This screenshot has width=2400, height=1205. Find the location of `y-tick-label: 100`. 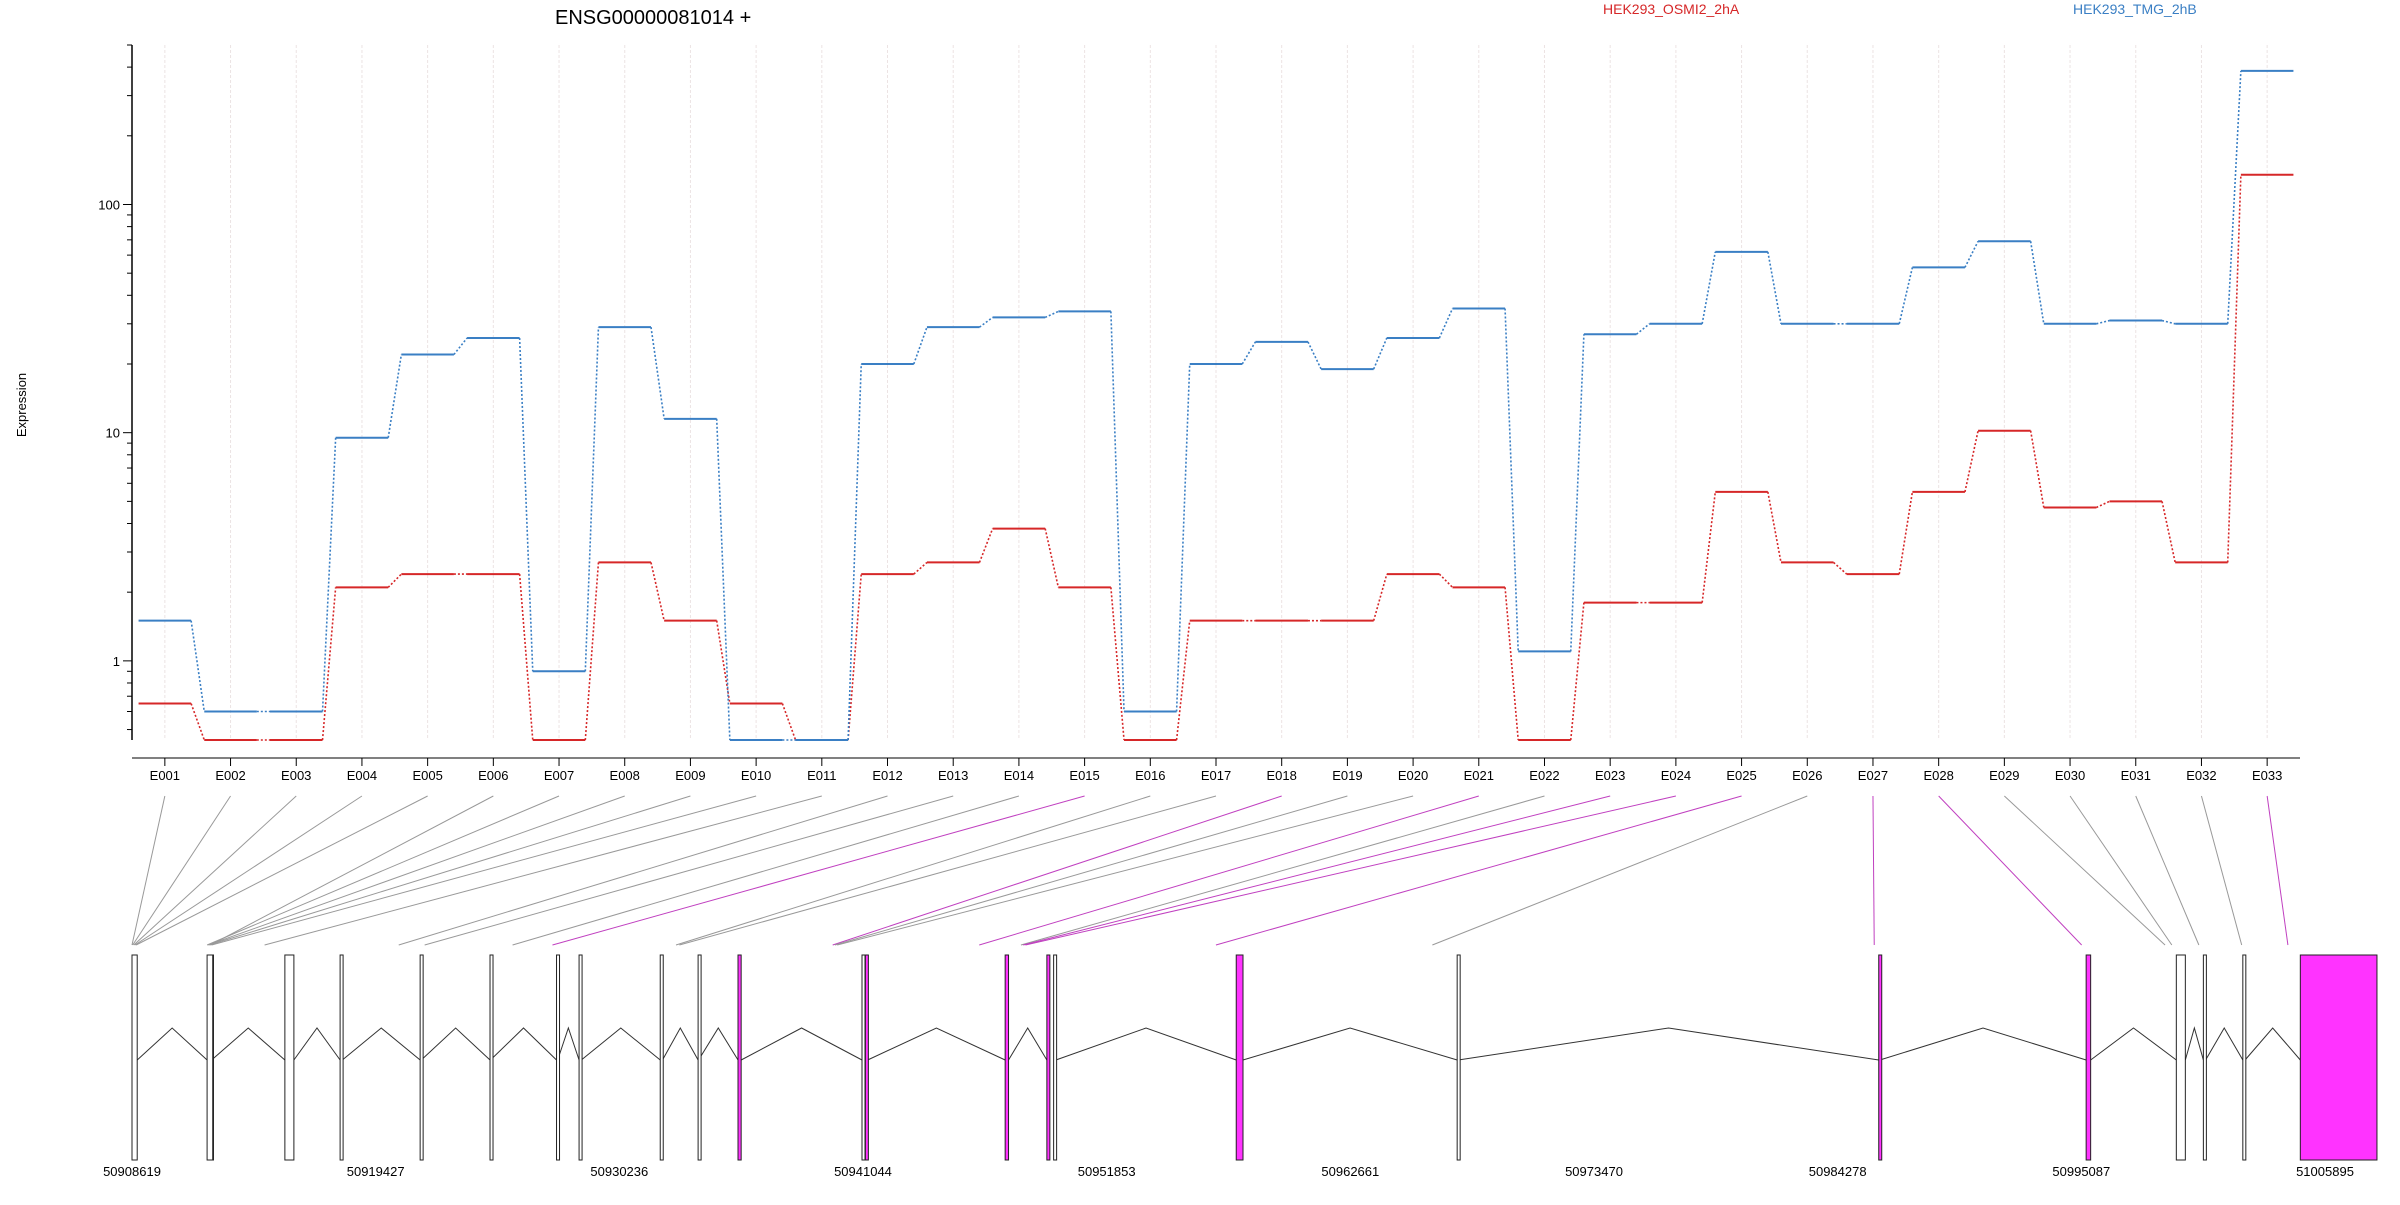

y-tick-label: 100 is located at coordinates (109, 204).